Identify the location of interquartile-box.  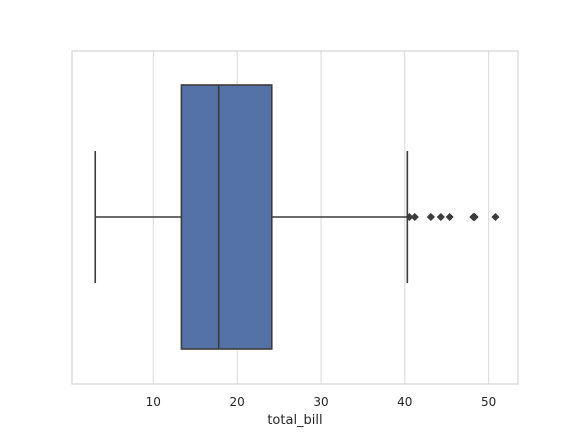
(226, 217).